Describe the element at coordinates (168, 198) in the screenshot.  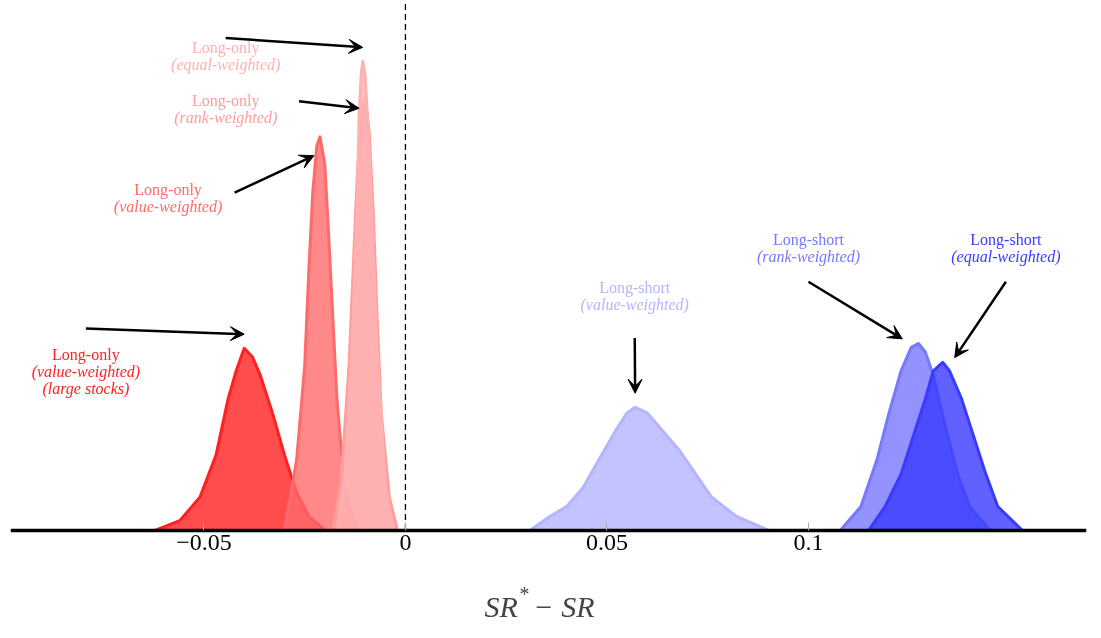
I see `text: Long-only (value-weighted)` at that location.